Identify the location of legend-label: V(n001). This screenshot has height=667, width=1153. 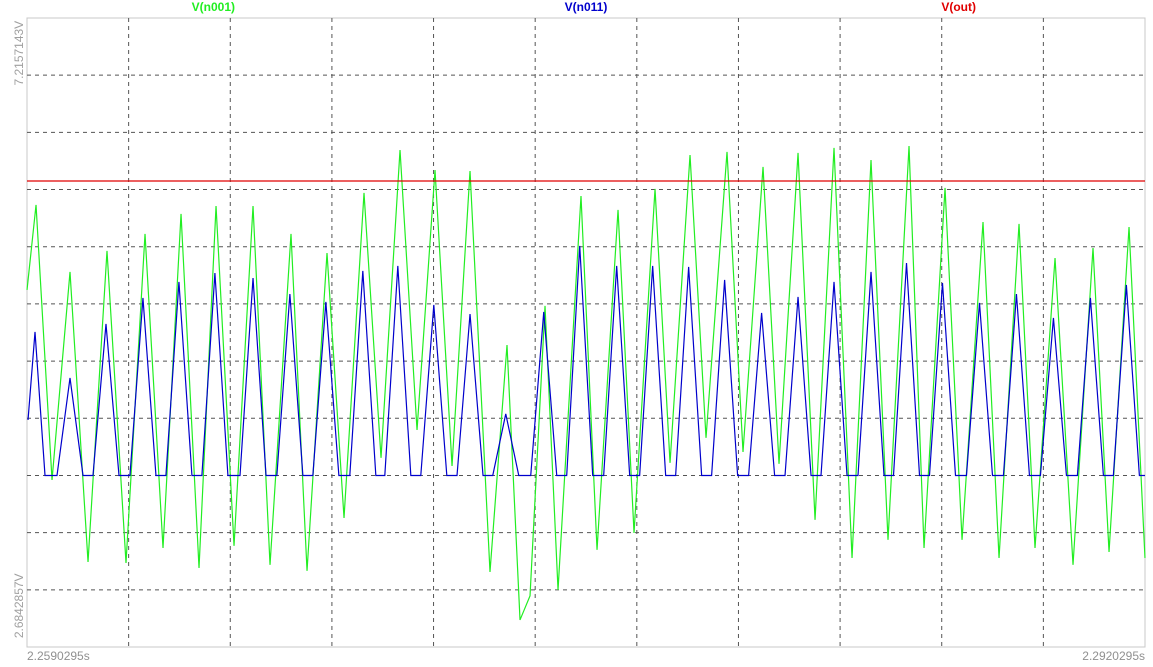
(213, 7).